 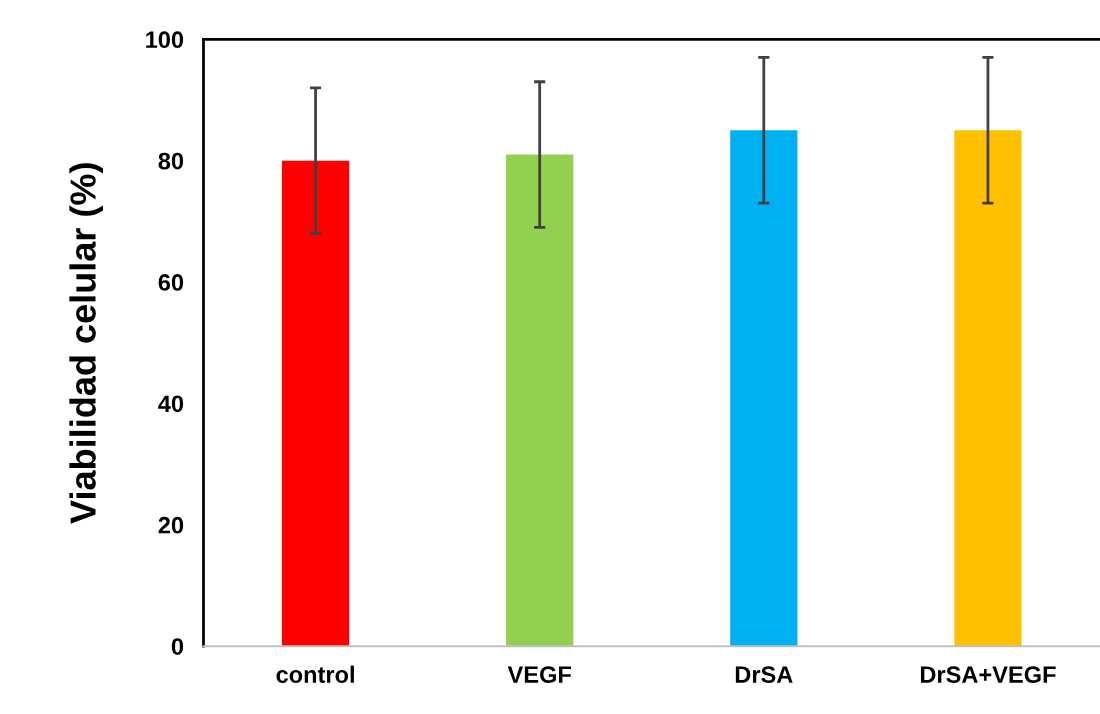 What do you see at coordinates (165, 40) in the screenshot?
I see `y-tick-label: 100` at bounding box center [165, 40].